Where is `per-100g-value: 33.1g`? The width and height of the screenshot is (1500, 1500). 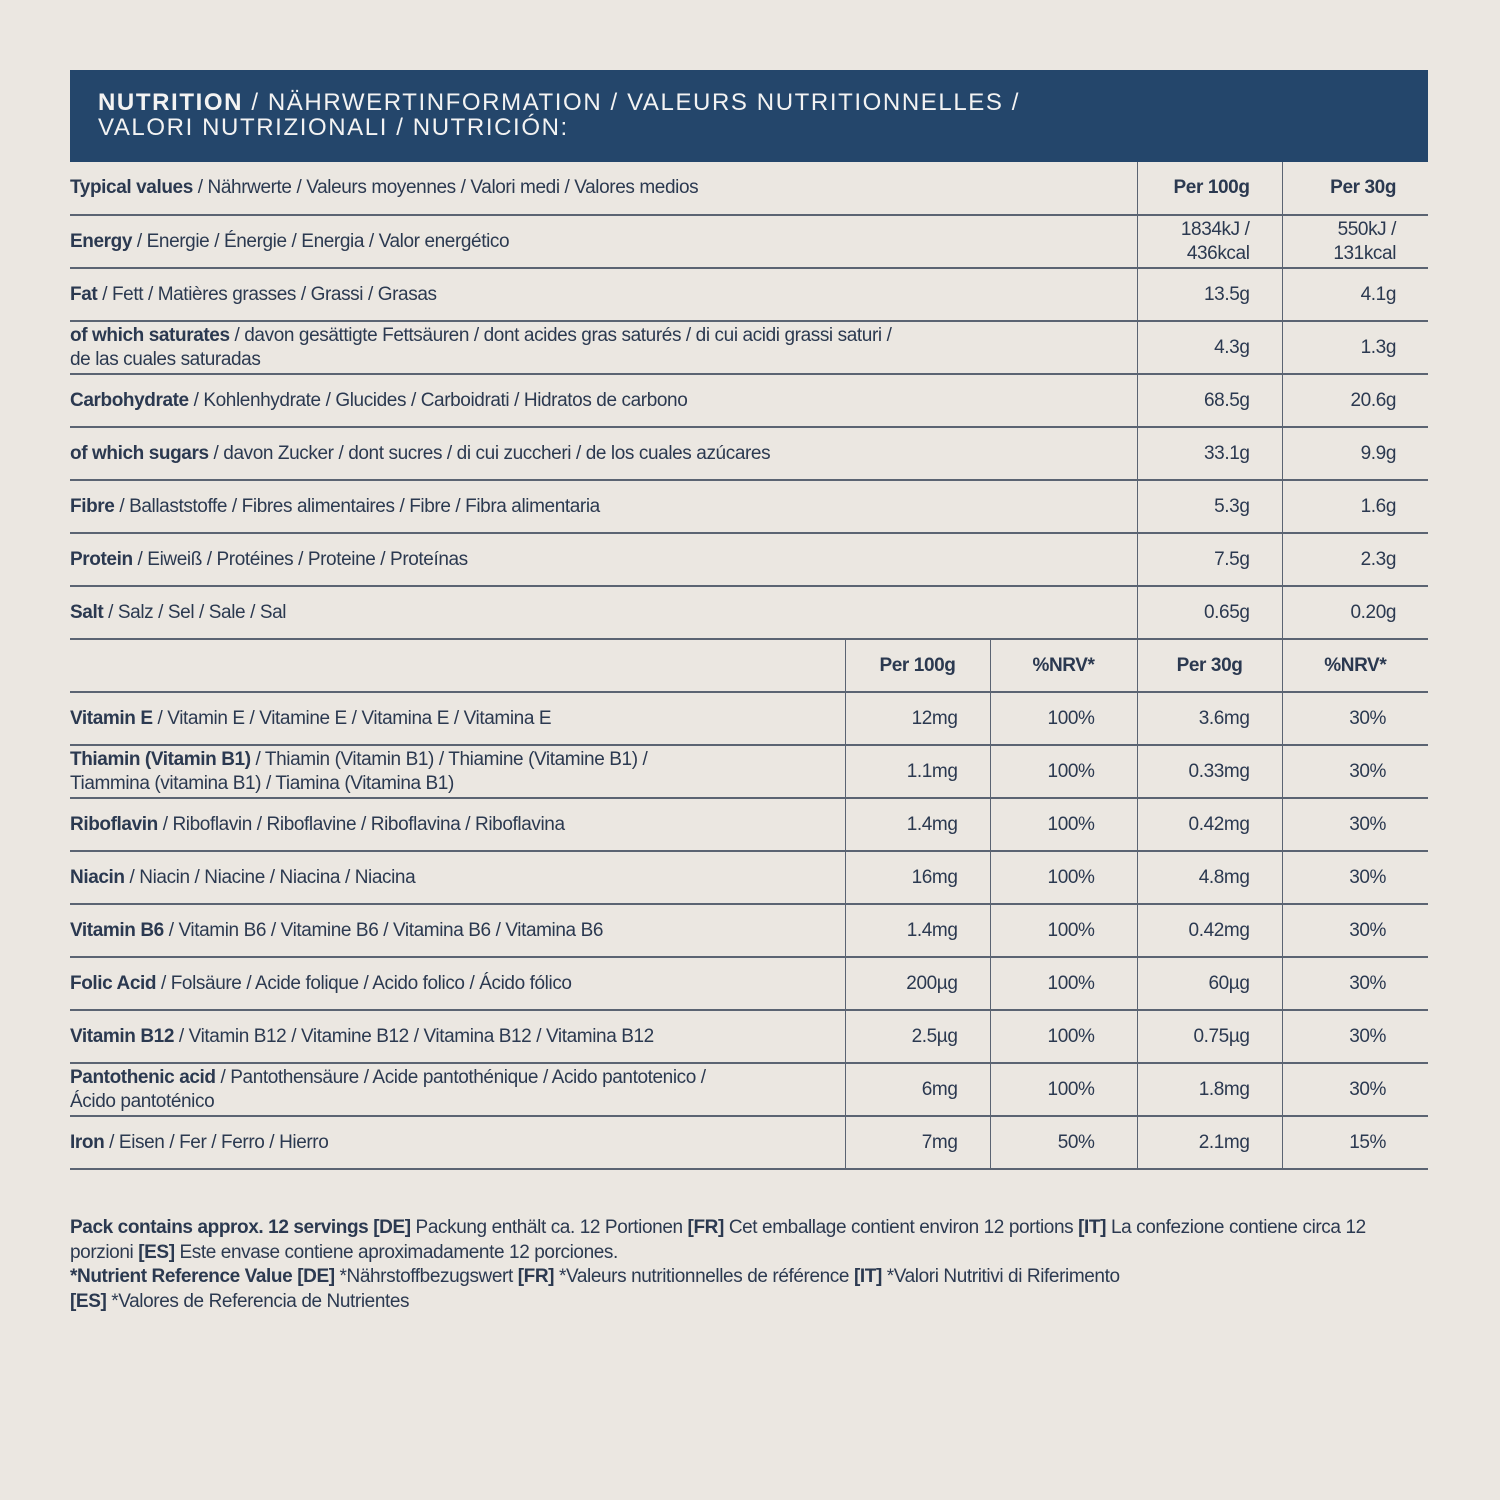
per-100g-value: 33.1g is located at coordinates (1209, 454).